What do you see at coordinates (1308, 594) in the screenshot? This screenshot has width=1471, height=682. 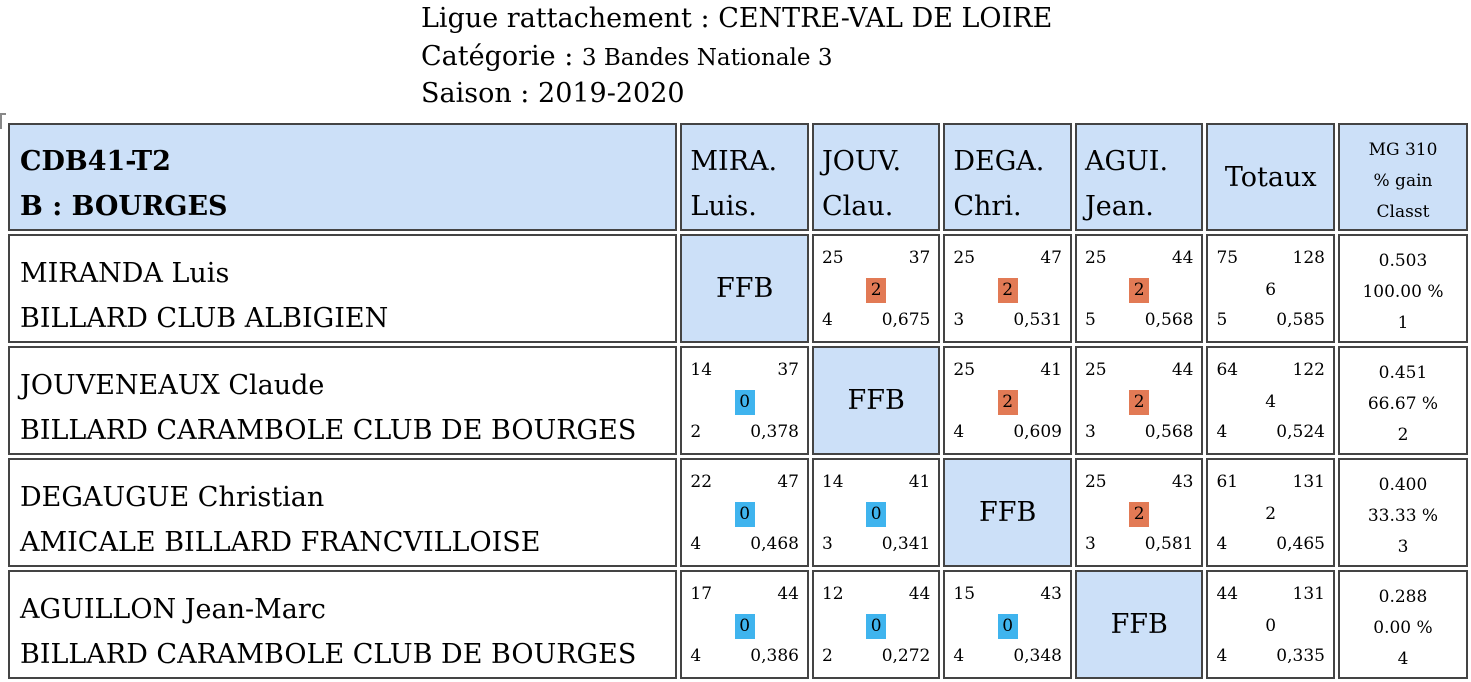 I see `total-reprises: 131` at bounding box center [1308, 594].